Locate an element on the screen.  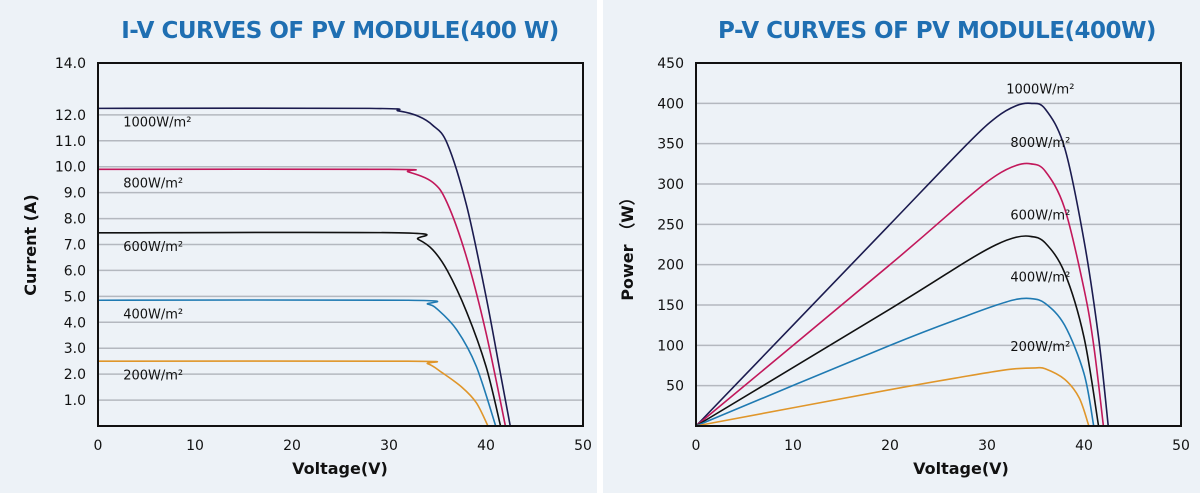
y-tick-label: 5.0 is located at coordinates (75, 297).